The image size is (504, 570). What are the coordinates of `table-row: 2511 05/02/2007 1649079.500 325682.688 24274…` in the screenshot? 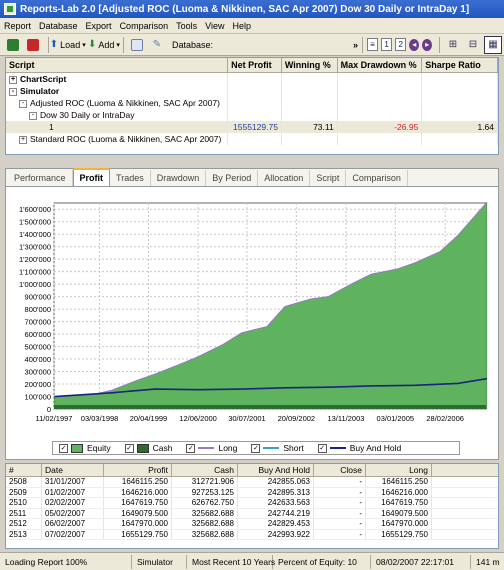 It's located at (252, 513).